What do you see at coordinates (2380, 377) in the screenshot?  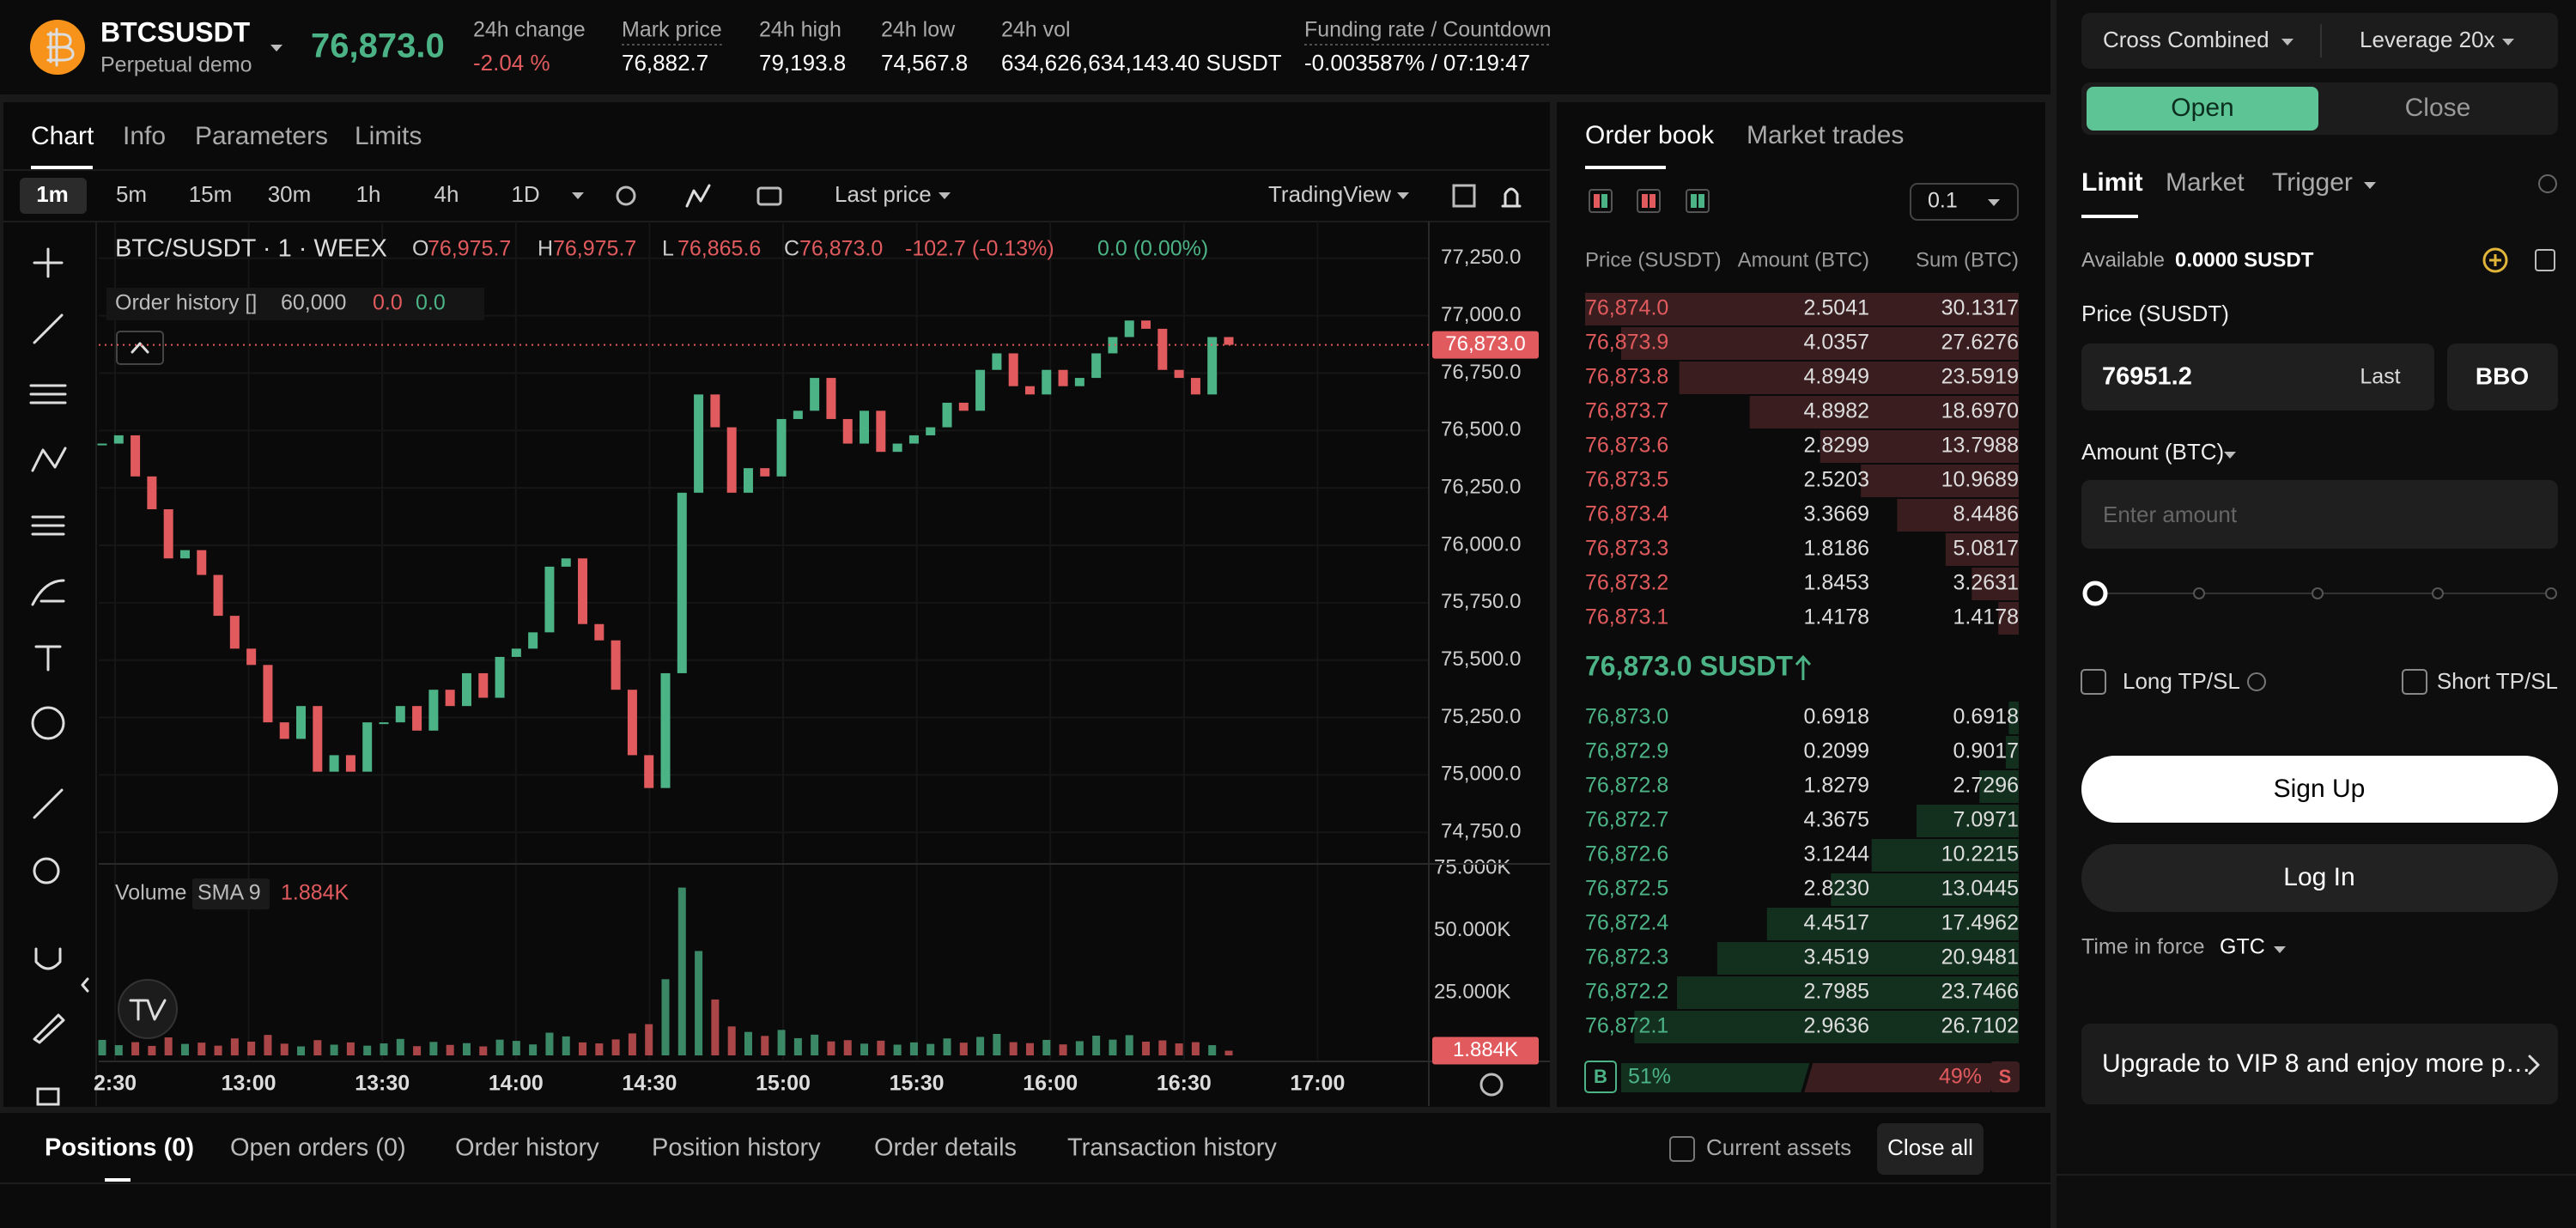 I see `last-button: Last` at bounding box center [2380, 377].